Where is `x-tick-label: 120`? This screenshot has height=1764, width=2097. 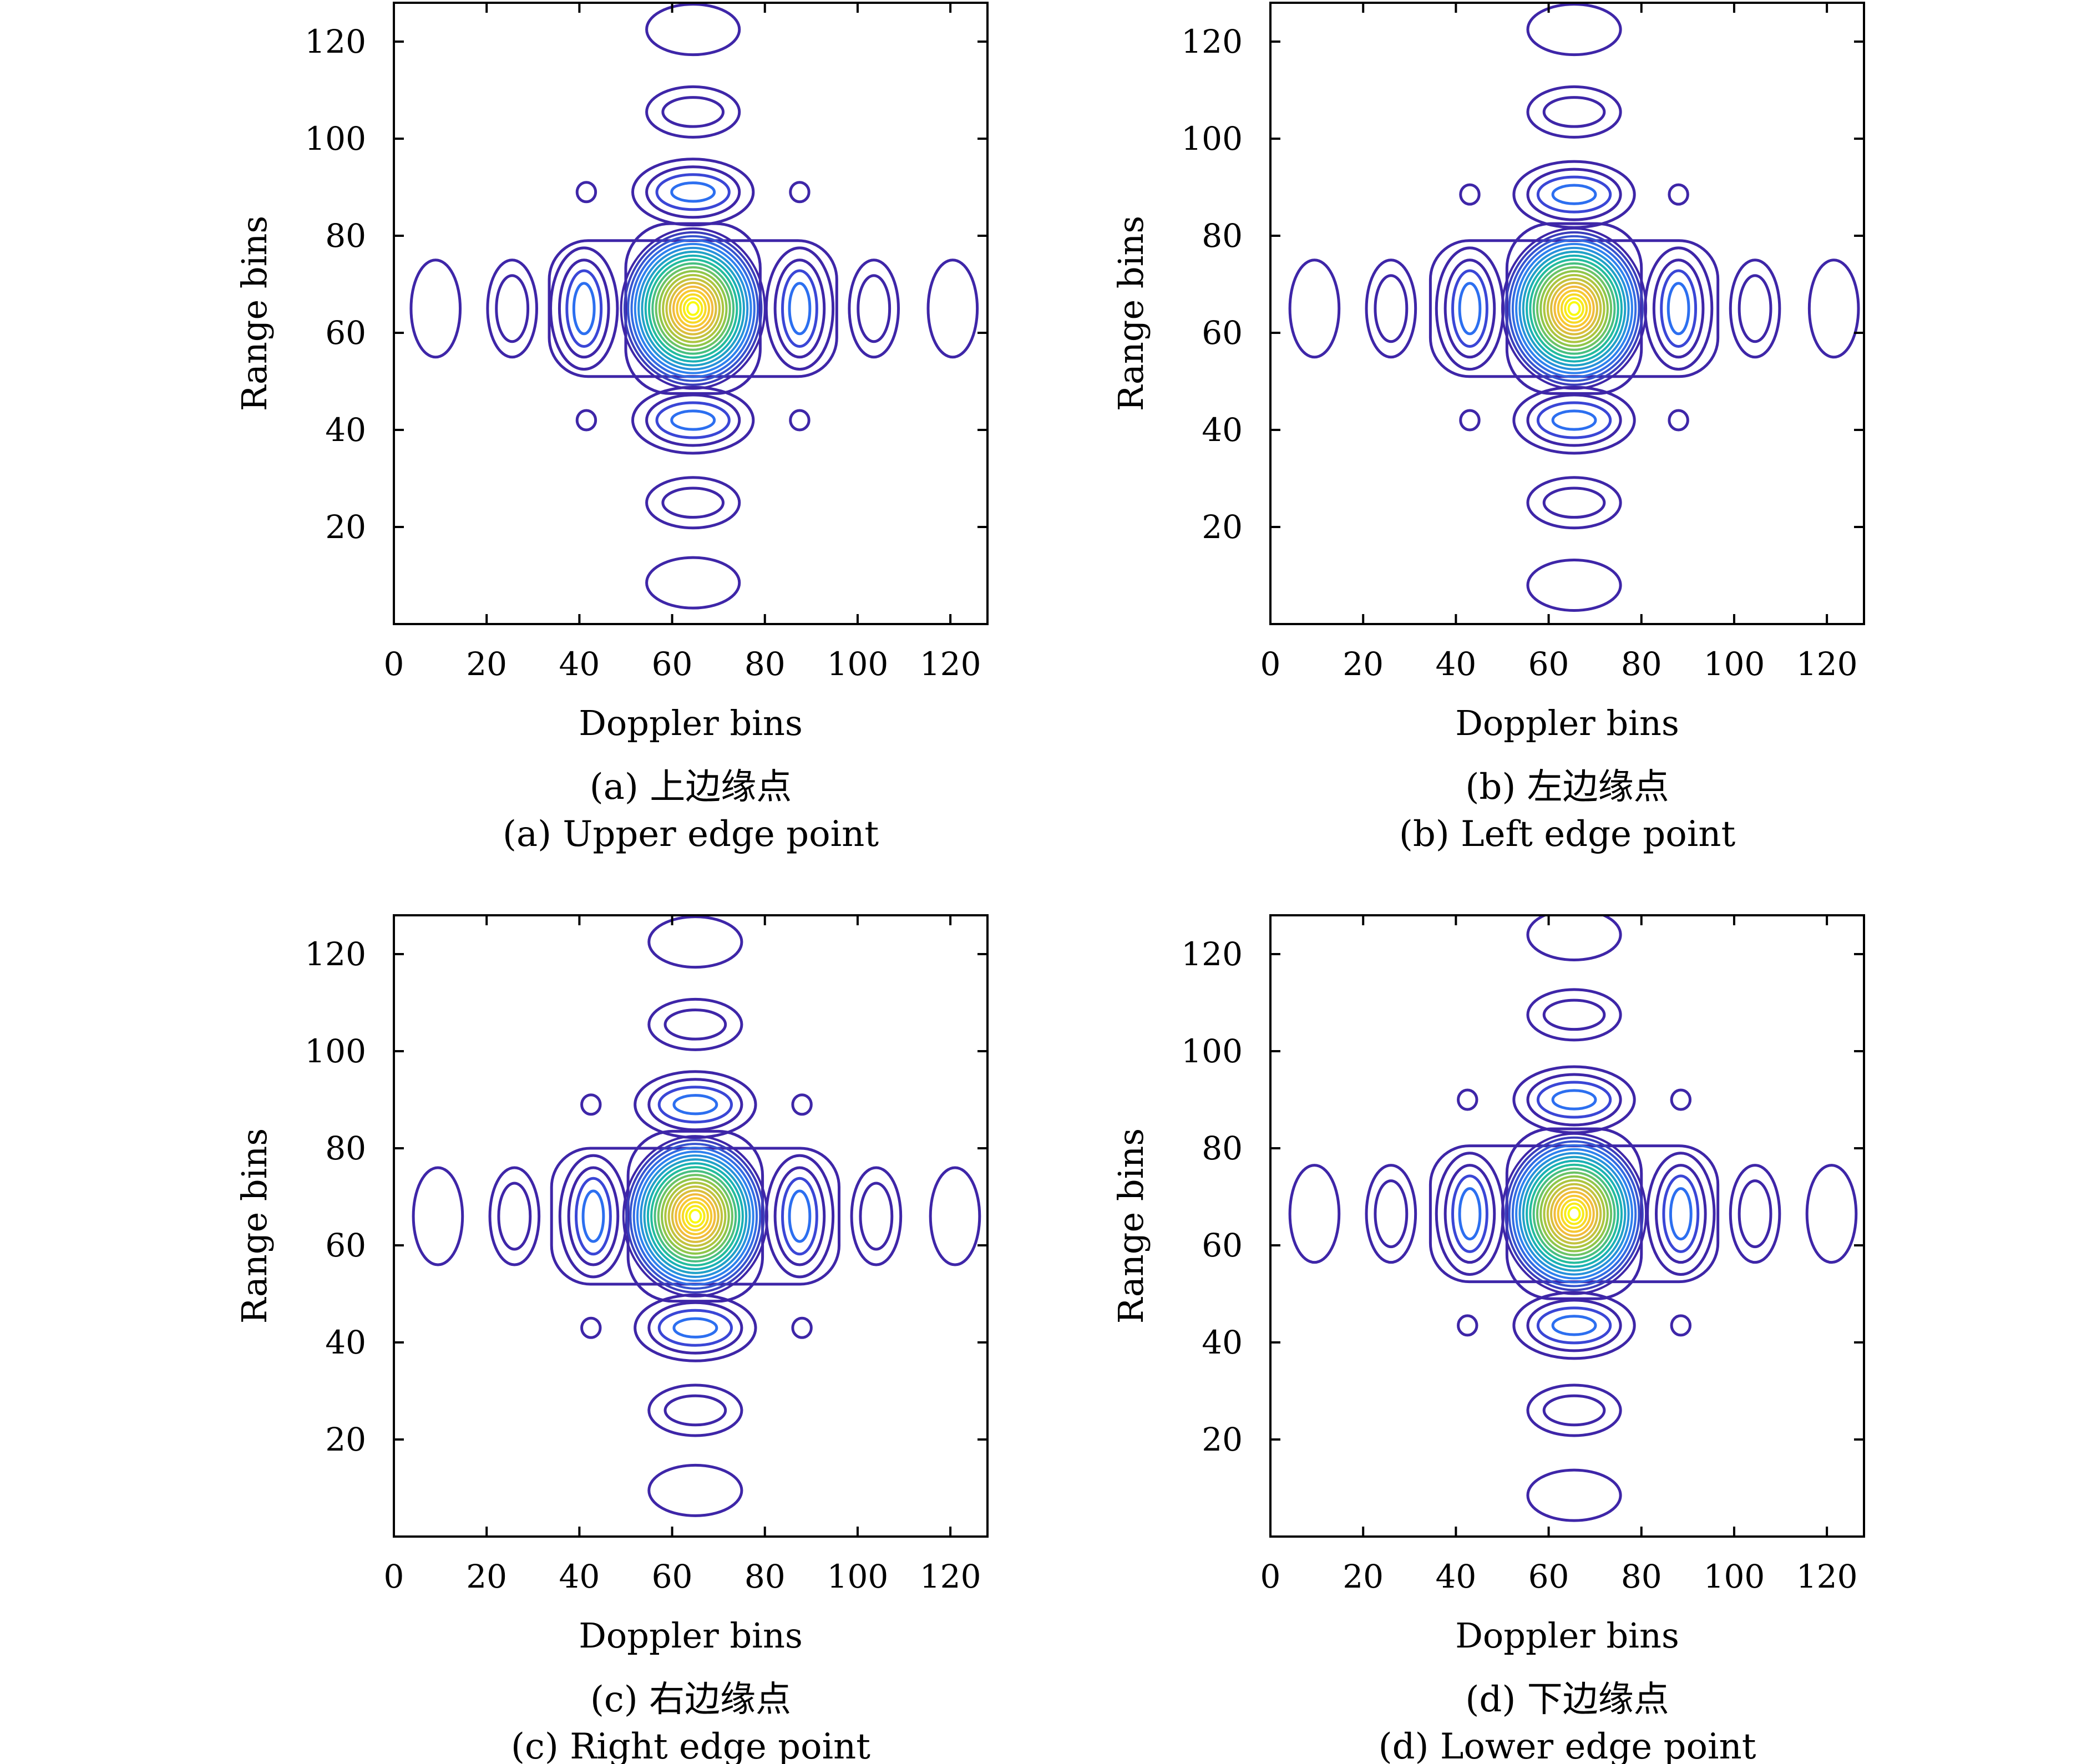 x-tick-label: 120 is located at coordinates (1827, 664).